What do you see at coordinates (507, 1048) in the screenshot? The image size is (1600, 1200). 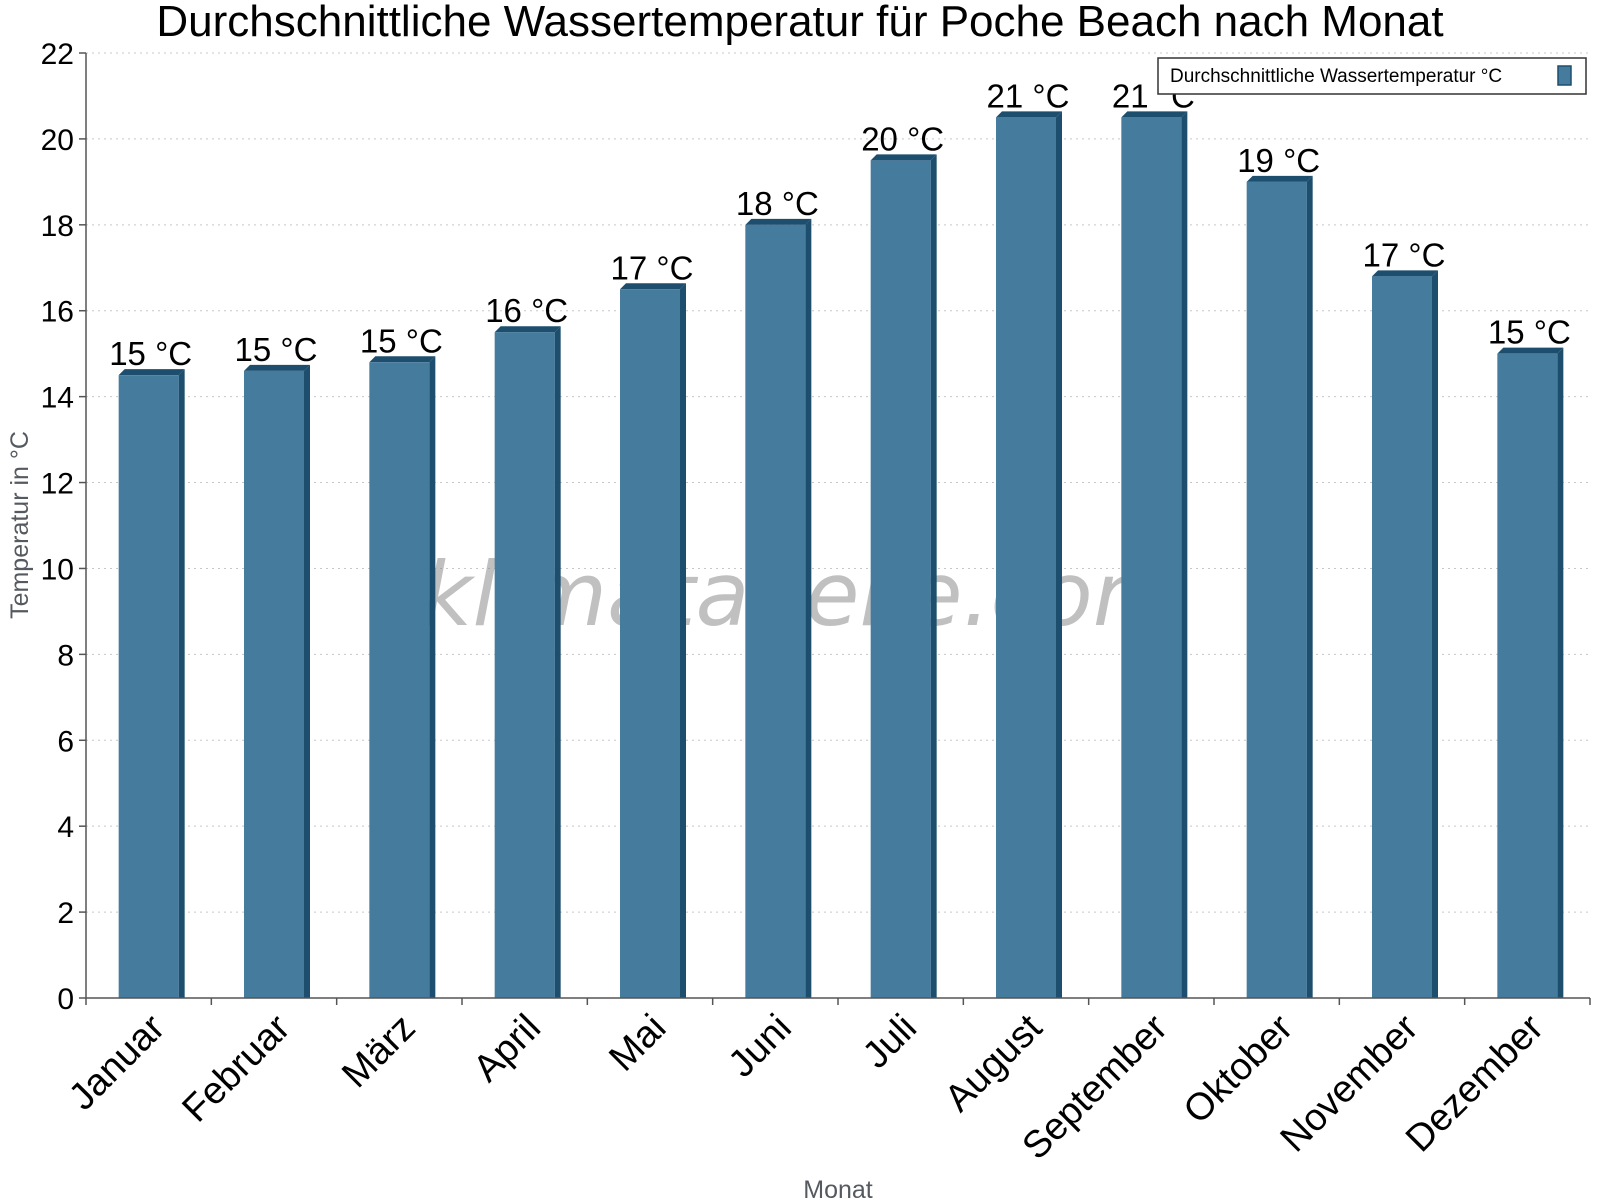 I see `x-tick-label: April` at bounding box center [507, 1048].